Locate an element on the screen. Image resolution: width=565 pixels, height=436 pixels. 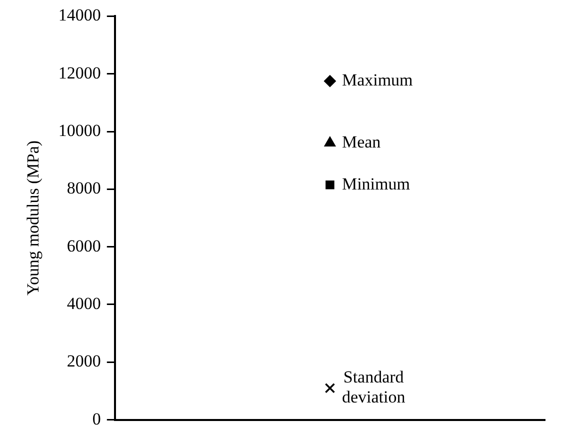
y-tick-label: 12000 is located at coordinates (79, 72).